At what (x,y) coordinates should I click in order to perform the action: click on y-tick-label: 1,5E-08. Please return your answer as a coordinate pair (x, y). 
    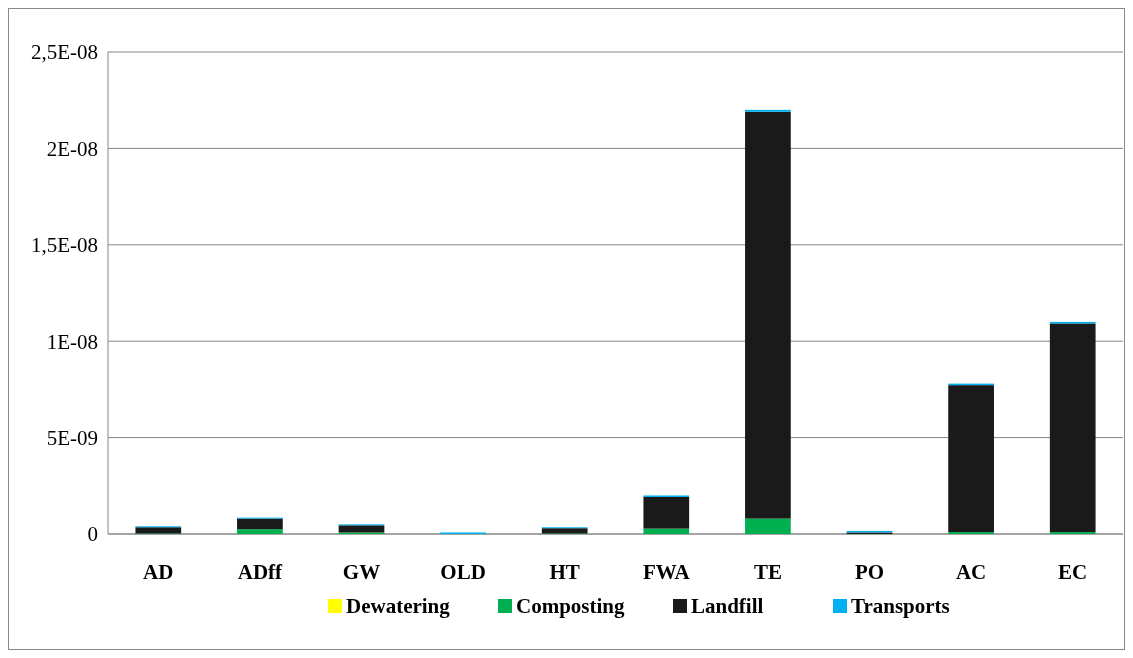
    Looking at the image, I should click on (64, 245).